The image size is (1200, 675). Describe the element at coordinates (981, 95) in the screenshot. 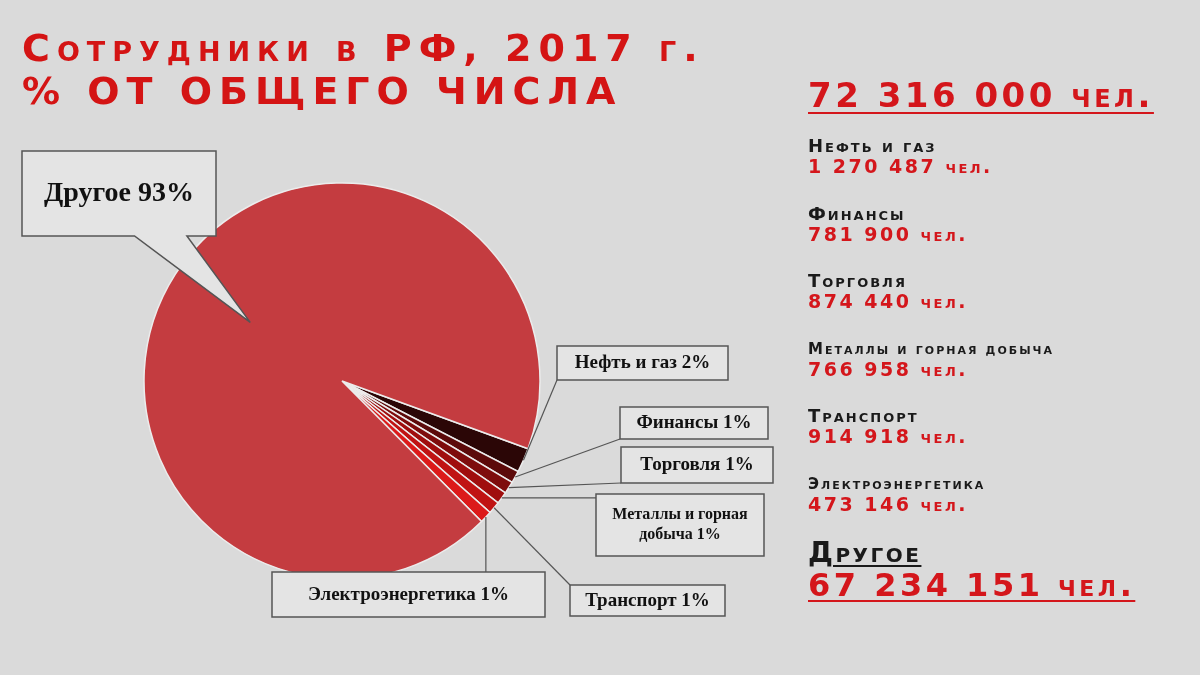

I see `text: 72 316 000 чел.` at that location.